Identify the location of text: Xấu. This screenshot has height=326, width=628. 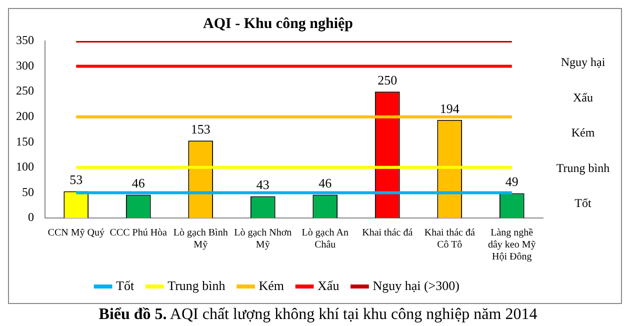
(583, 97).